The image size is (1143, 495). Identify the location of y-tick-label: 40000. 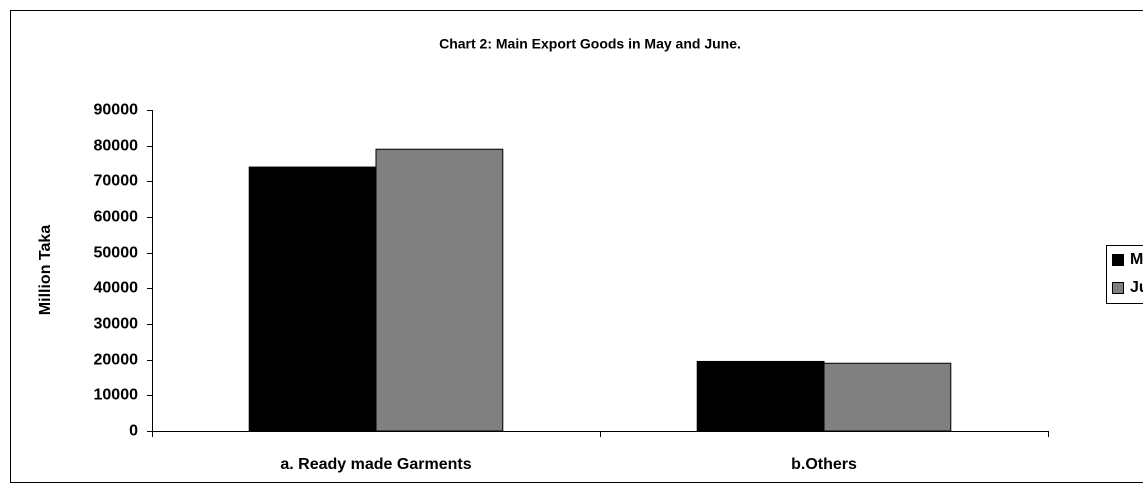
(116, 288).